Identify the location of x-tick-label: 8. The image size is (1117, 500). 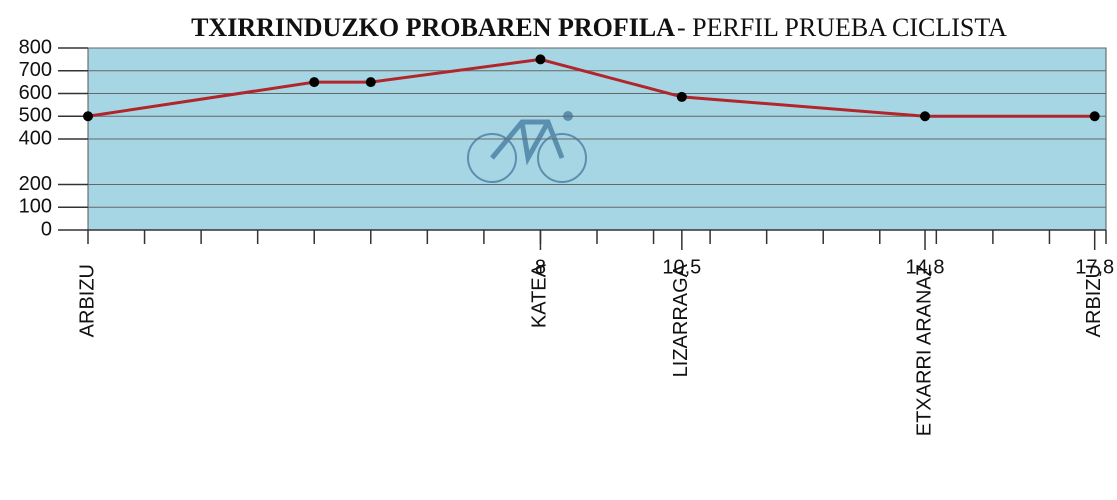
(540, 267).